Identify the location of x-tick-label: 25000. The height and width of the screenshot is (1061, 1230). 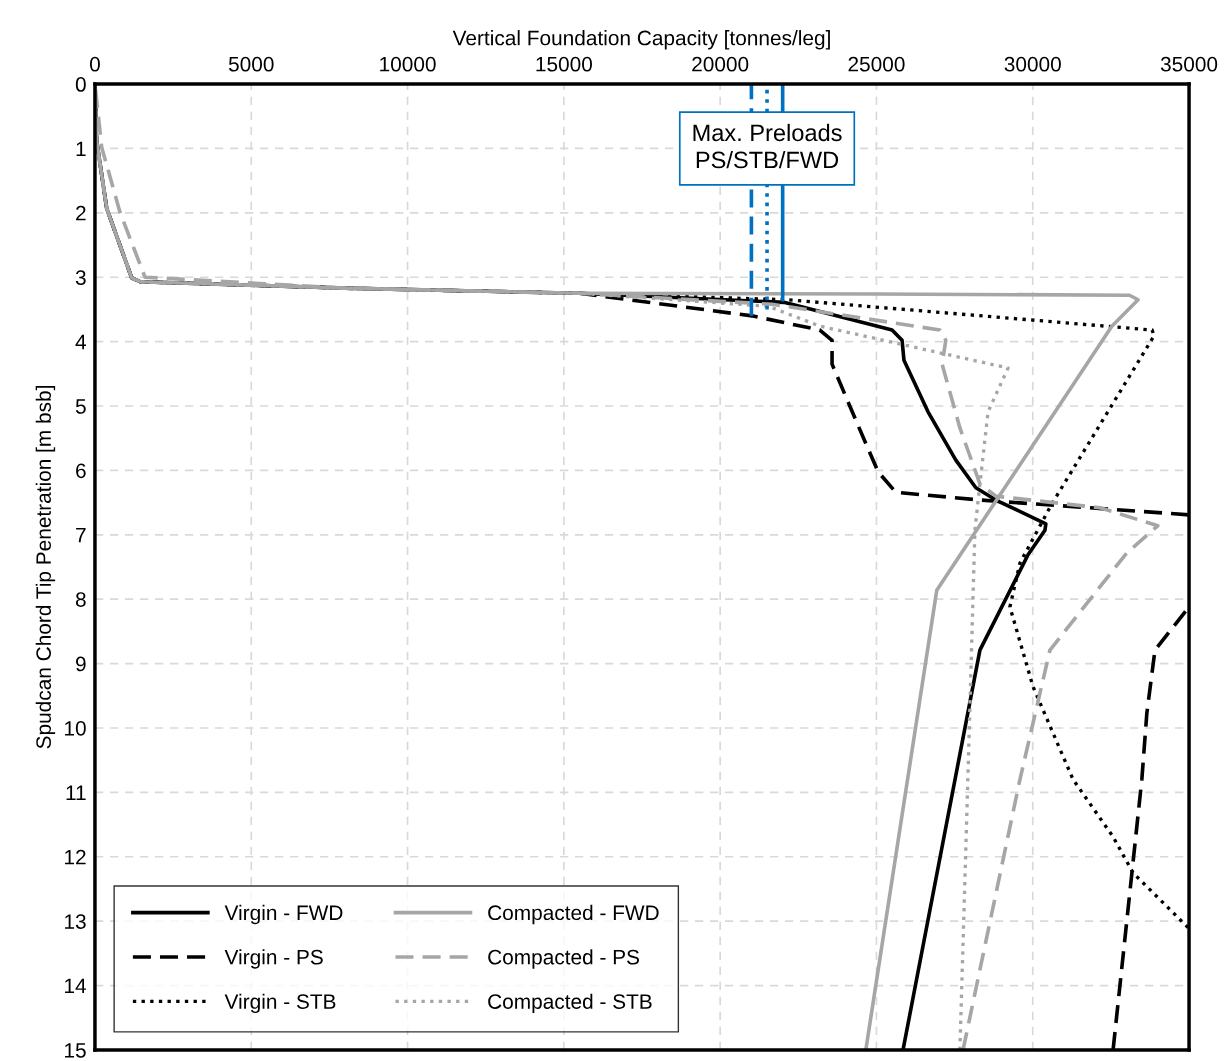
(876, 64).